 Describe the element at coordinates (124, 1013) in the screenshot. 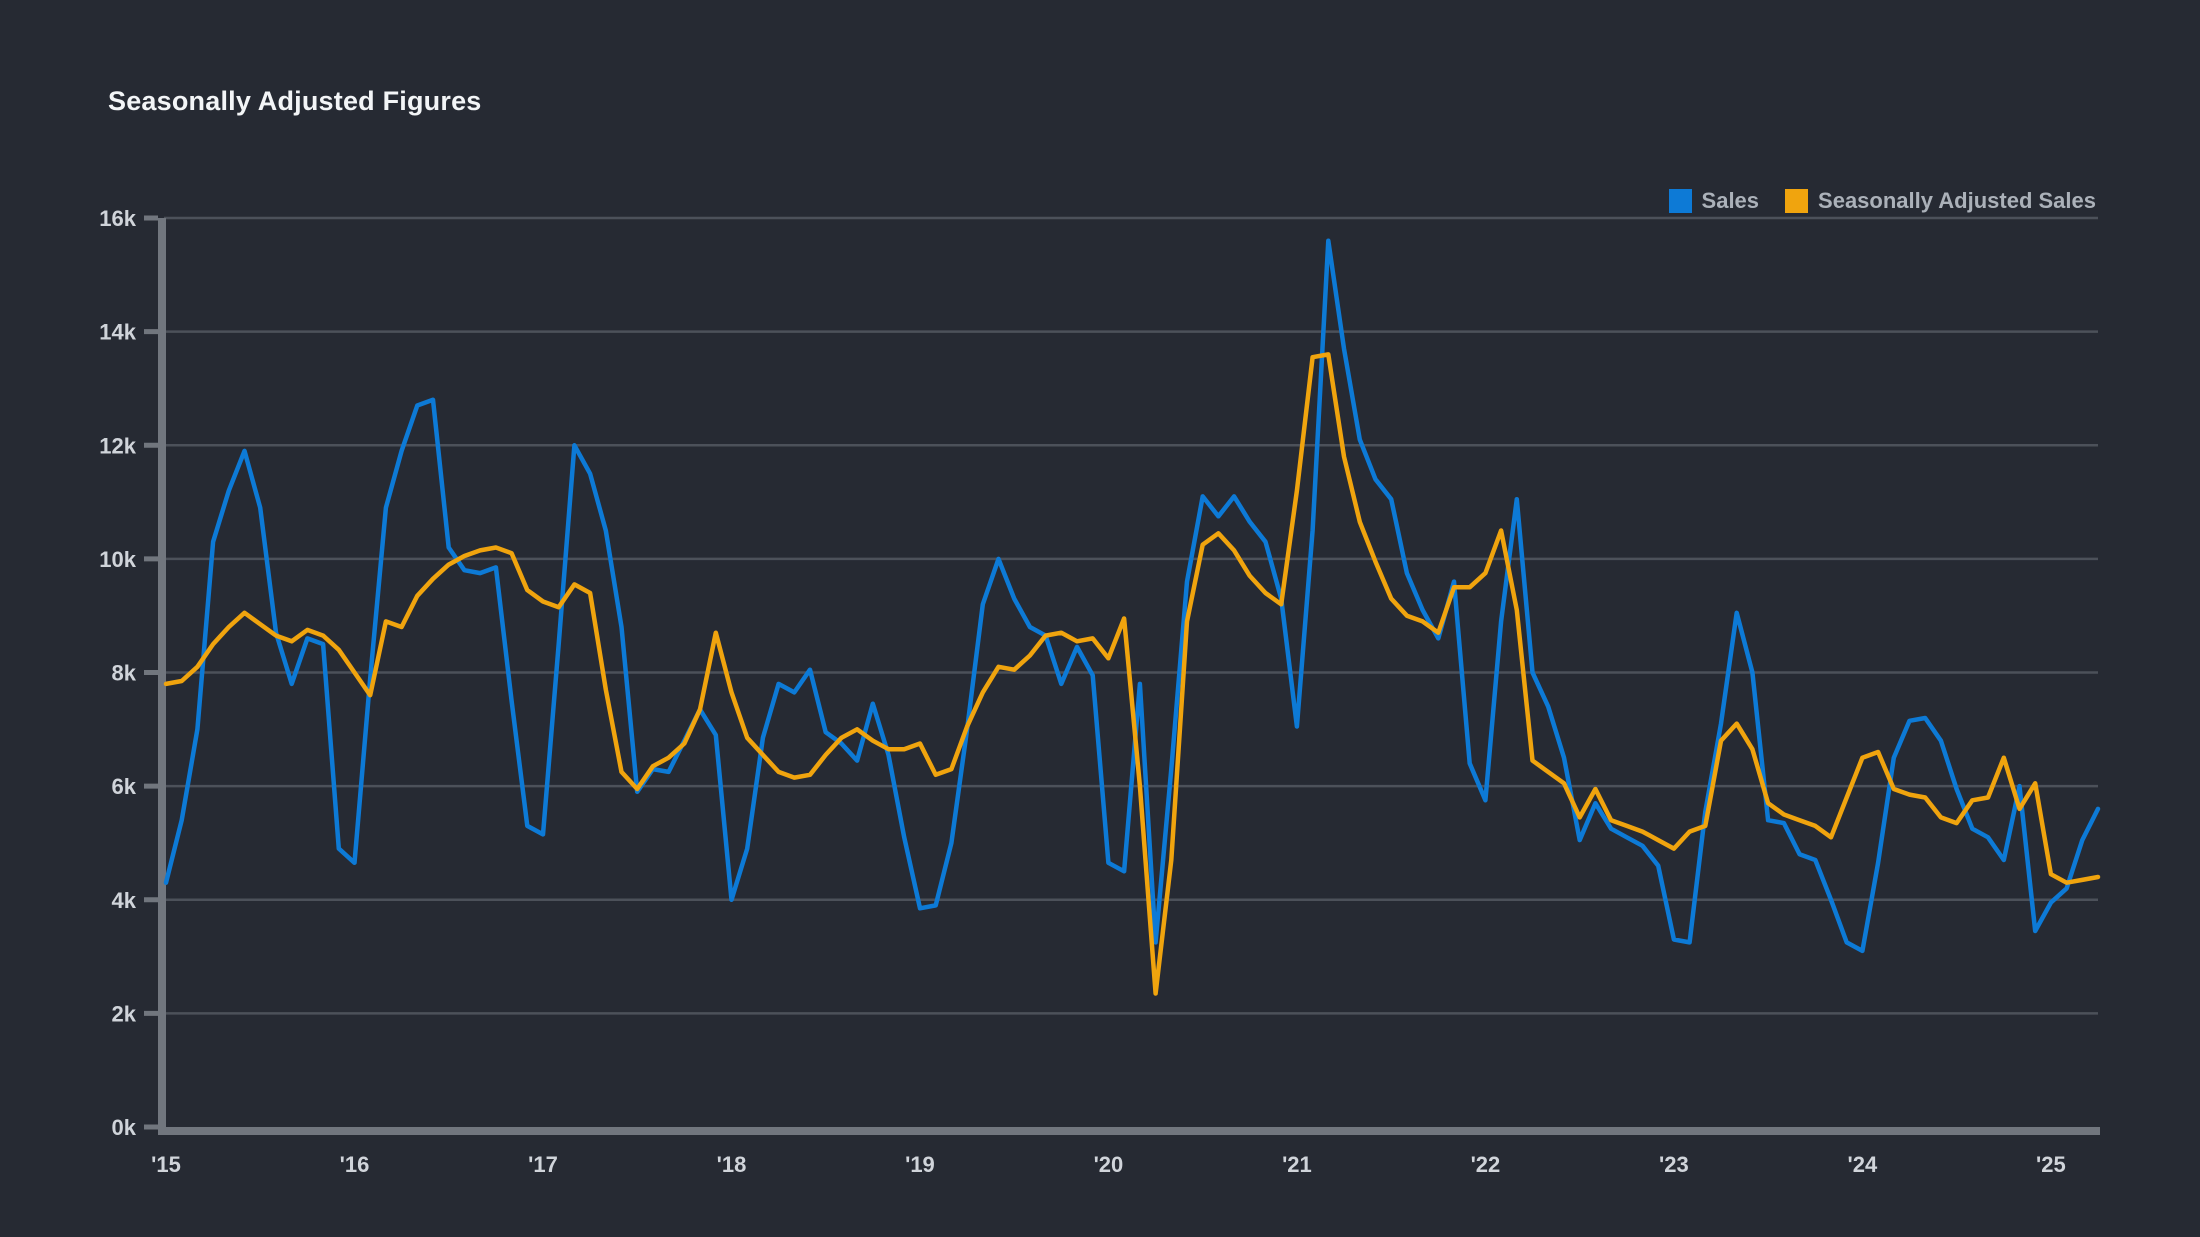

I see `y-tick-label: 2k` at that location.